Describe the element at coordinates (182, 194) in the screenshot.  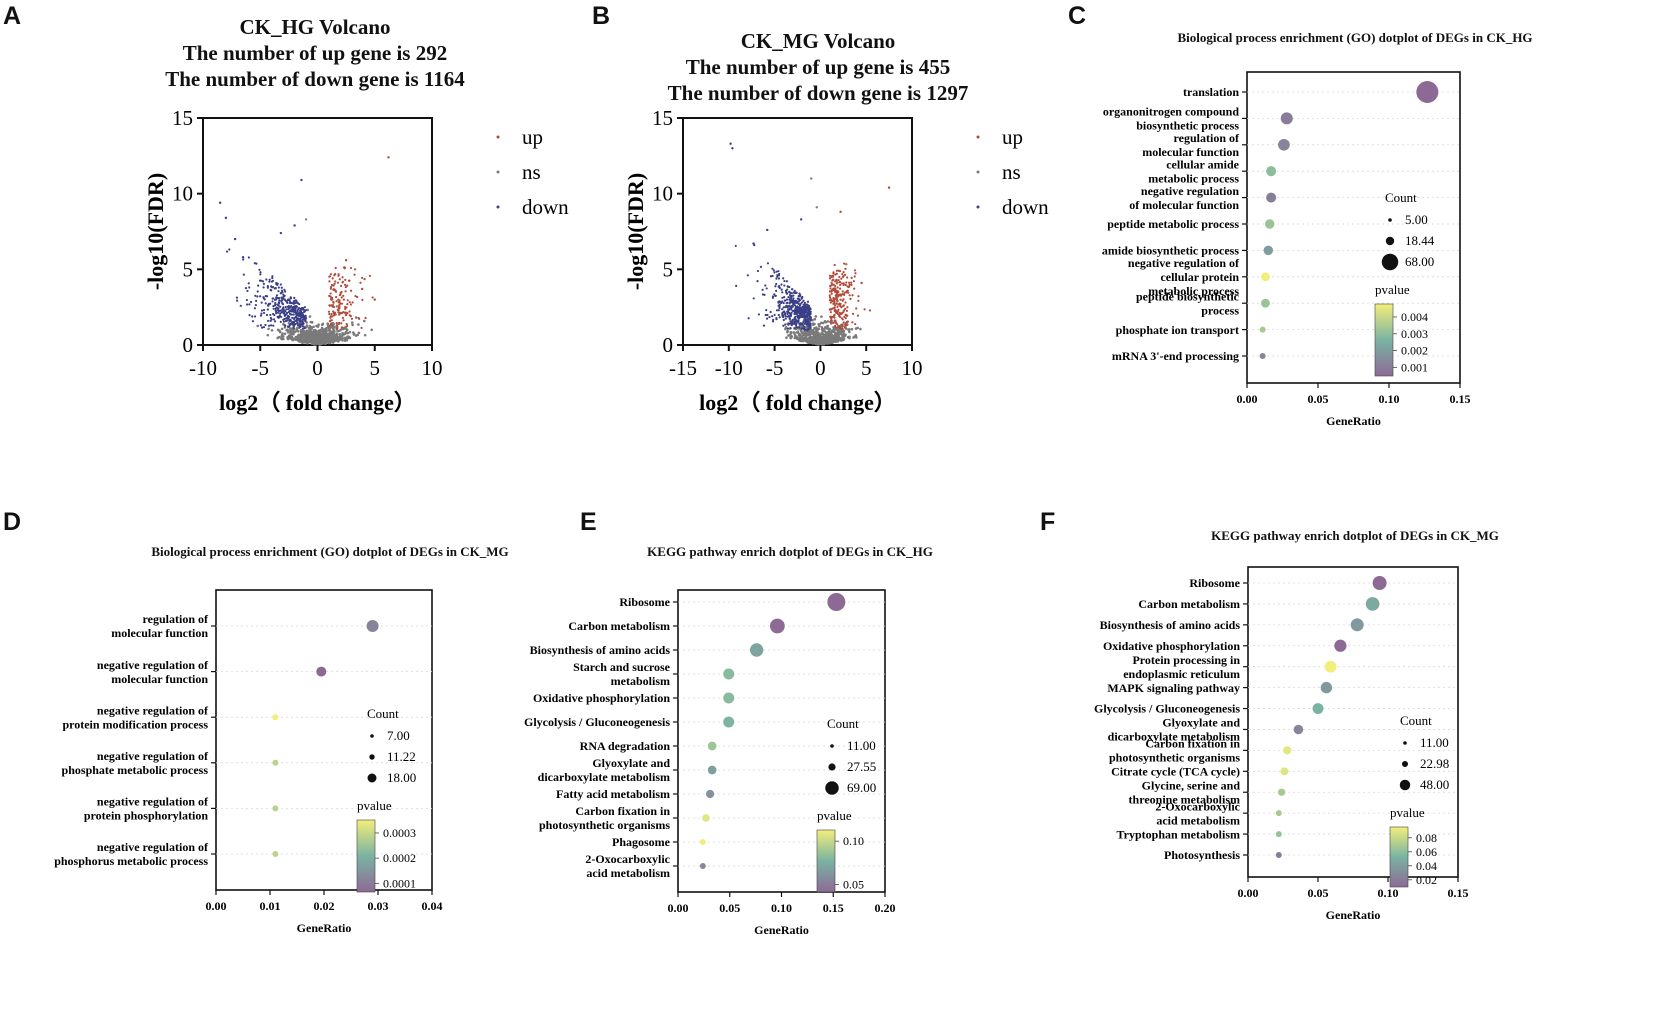
I see `y-tick-label: 10` at that location.